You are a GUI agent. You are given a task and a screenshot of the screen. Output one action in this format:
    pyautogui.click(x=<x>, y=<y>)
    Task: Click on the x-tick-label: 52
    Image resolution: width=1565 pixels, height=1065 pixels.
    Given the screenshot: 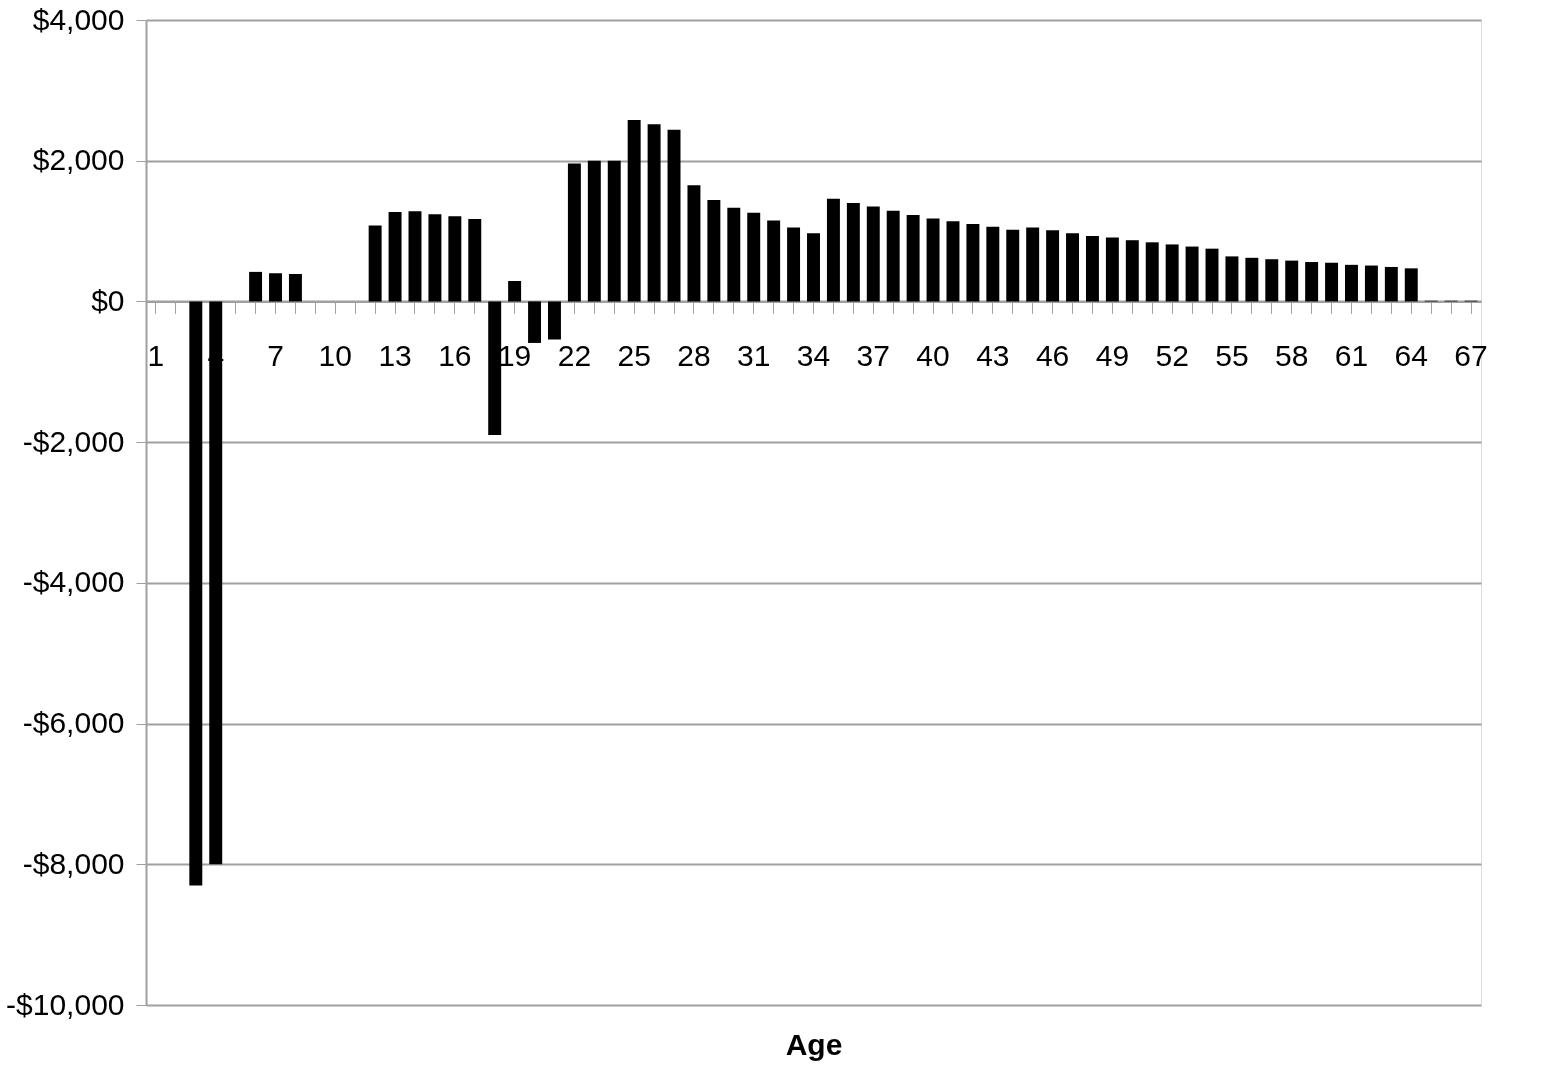 What is the action you would take?
    pyautogui.click(x=1172, y=355)
    